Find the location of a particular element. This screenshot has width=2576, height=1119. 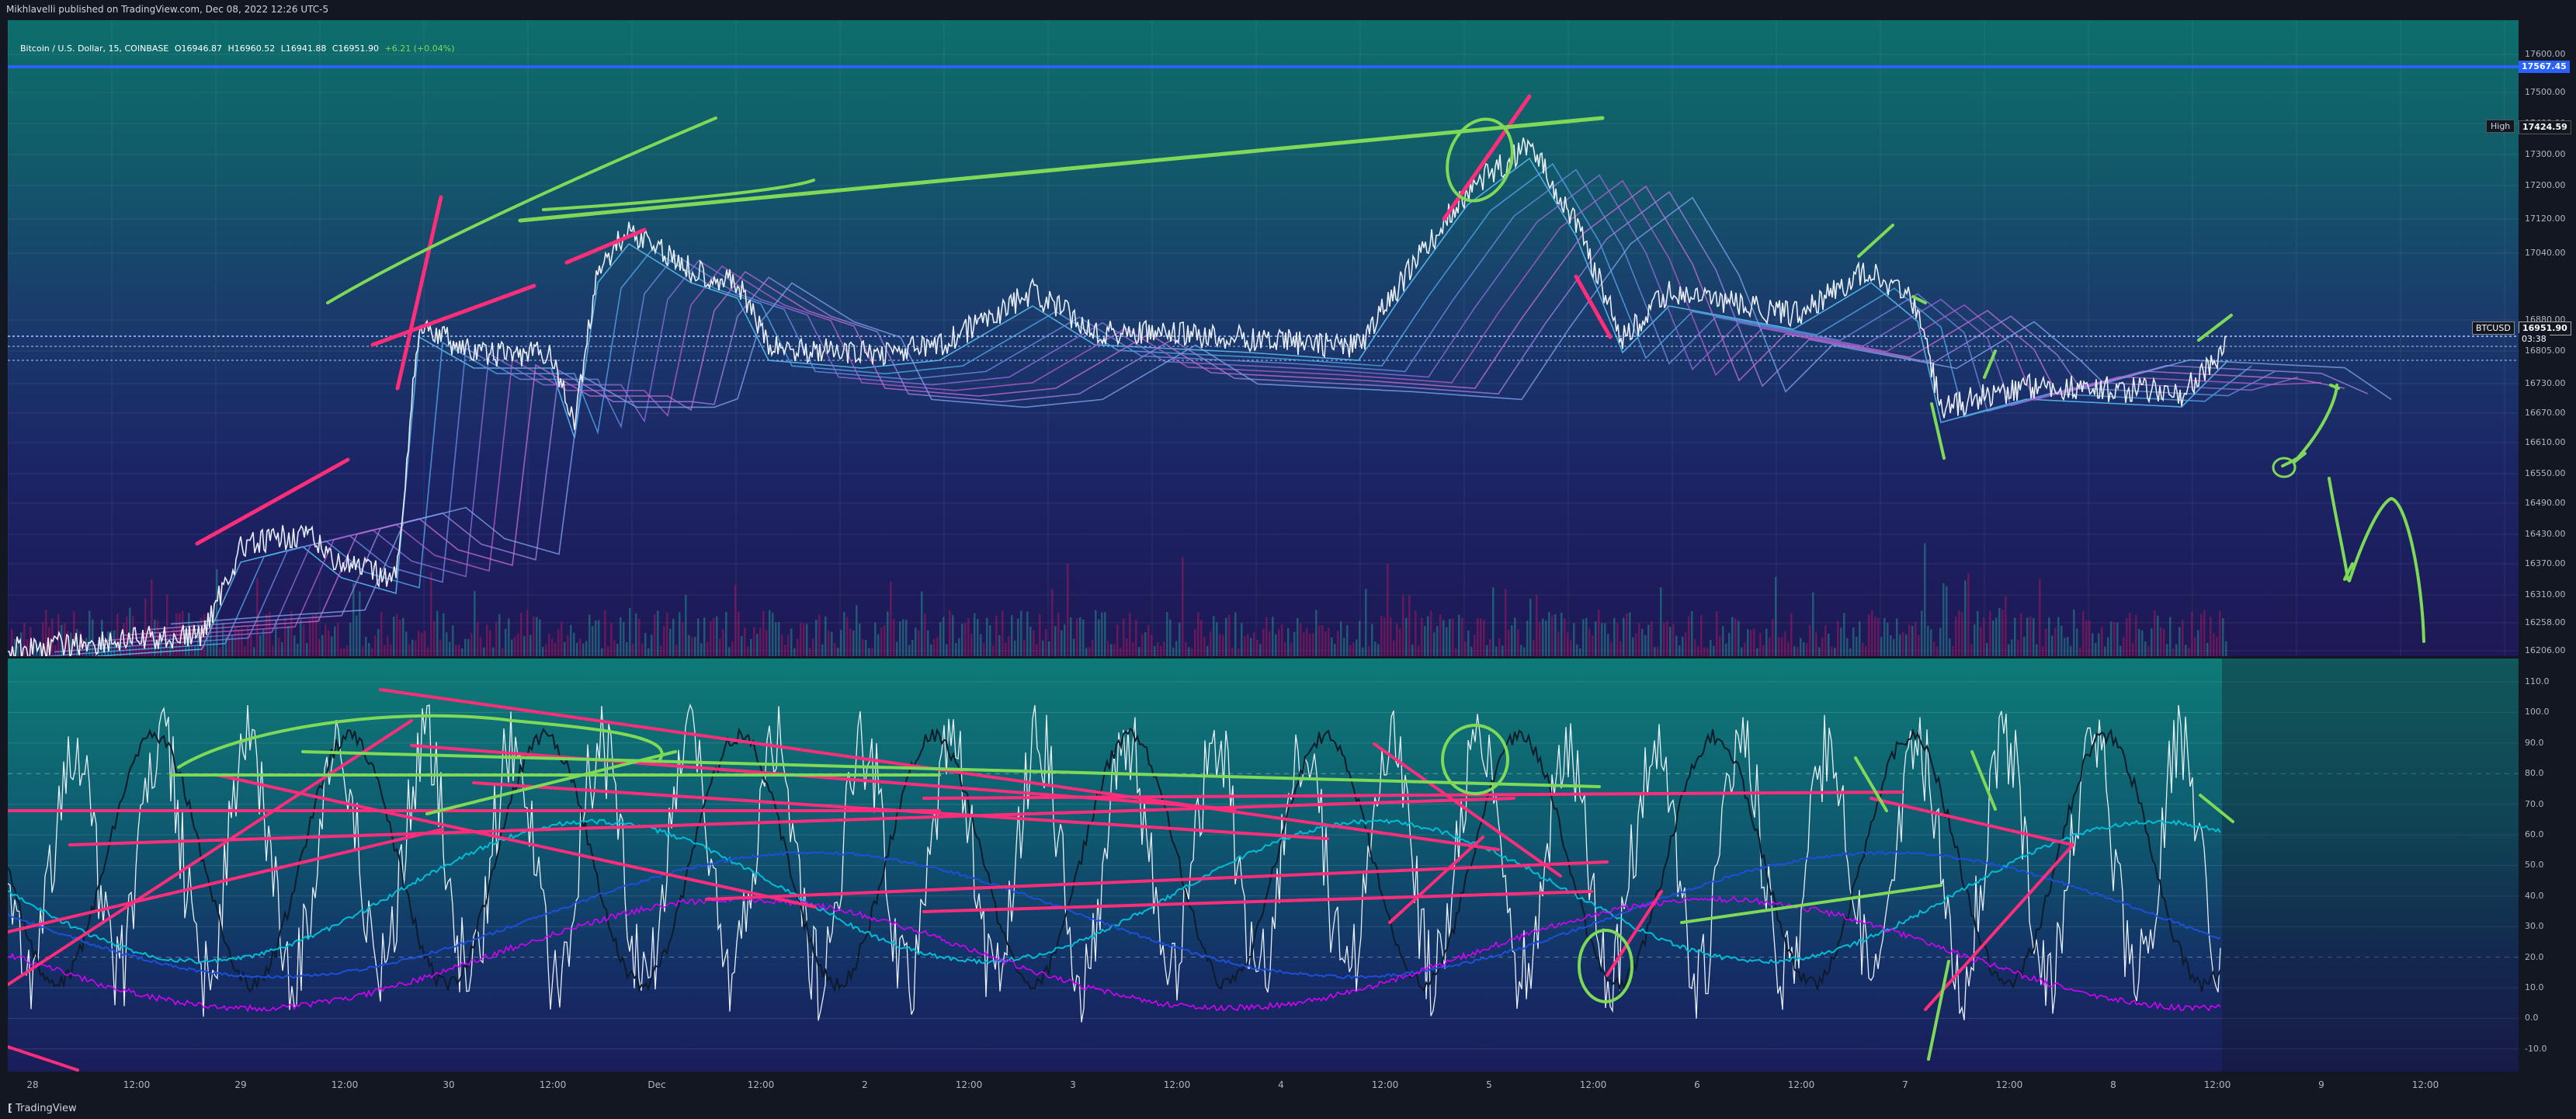

symbol-tag: BTCUSD is located at coordinates (2493, 328).